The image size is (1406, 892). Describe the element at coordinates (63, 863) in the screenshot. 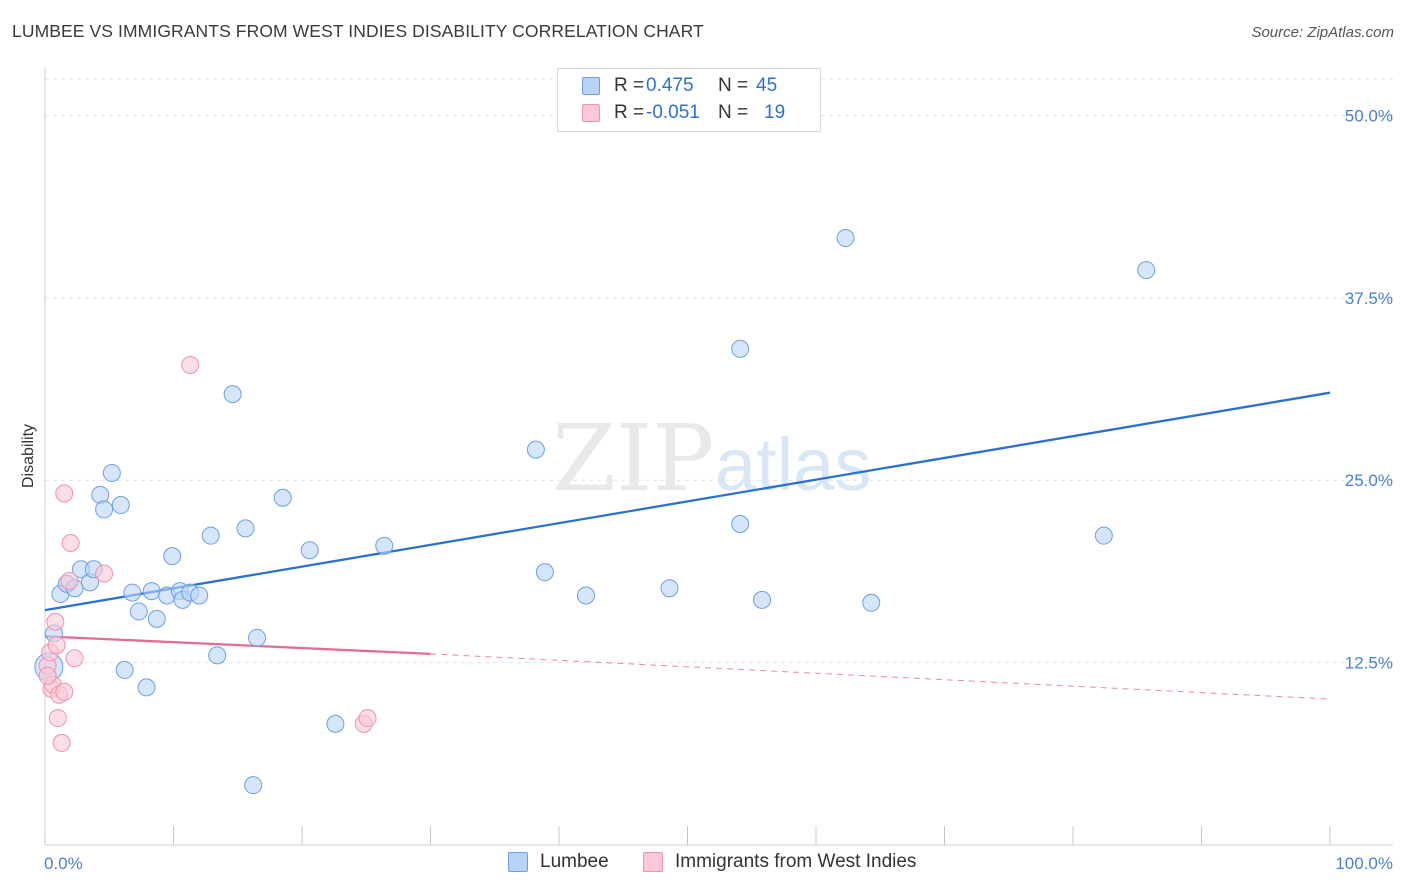

I see `x-tick-label-min: 0.0%` at that location.